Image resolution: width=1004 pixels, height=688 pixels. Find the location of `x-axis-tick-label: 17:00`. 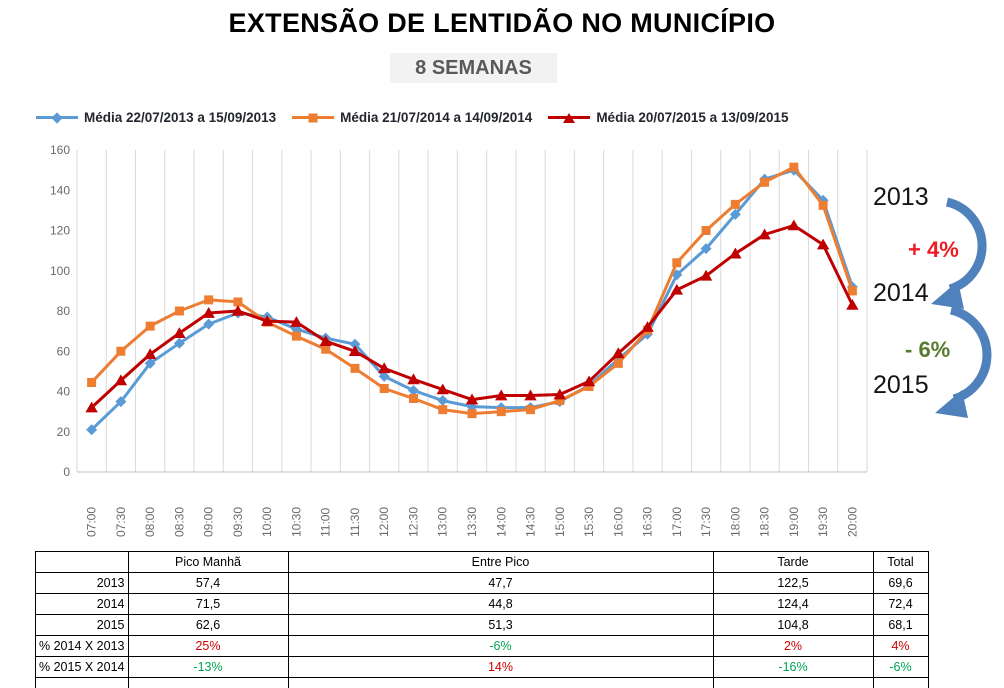

x-axis-tick-label: 17:00 is located at coordinates (677, 522).